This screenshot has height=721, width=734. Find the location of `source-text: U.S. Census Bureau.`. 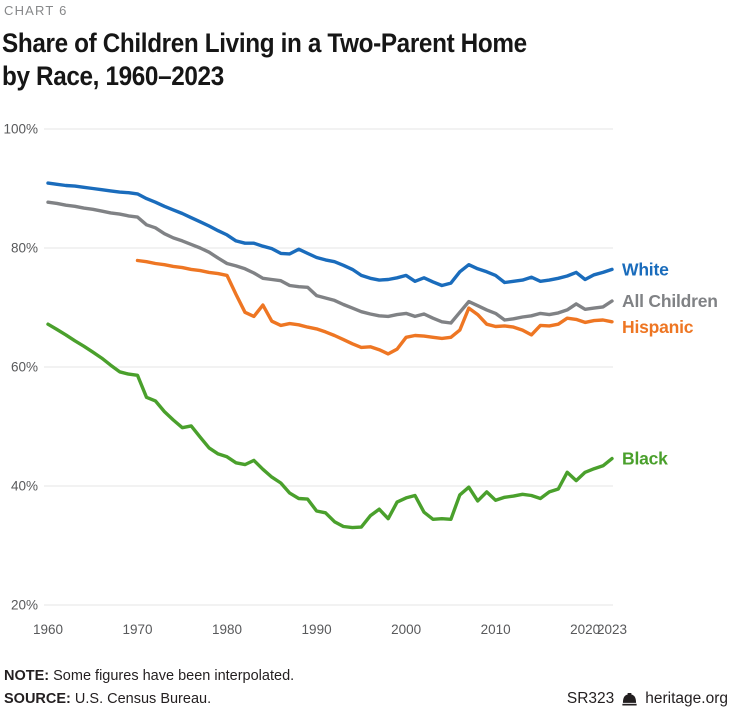

source-text: U.S. Census Bureau. is located at coordinates (141, 699).